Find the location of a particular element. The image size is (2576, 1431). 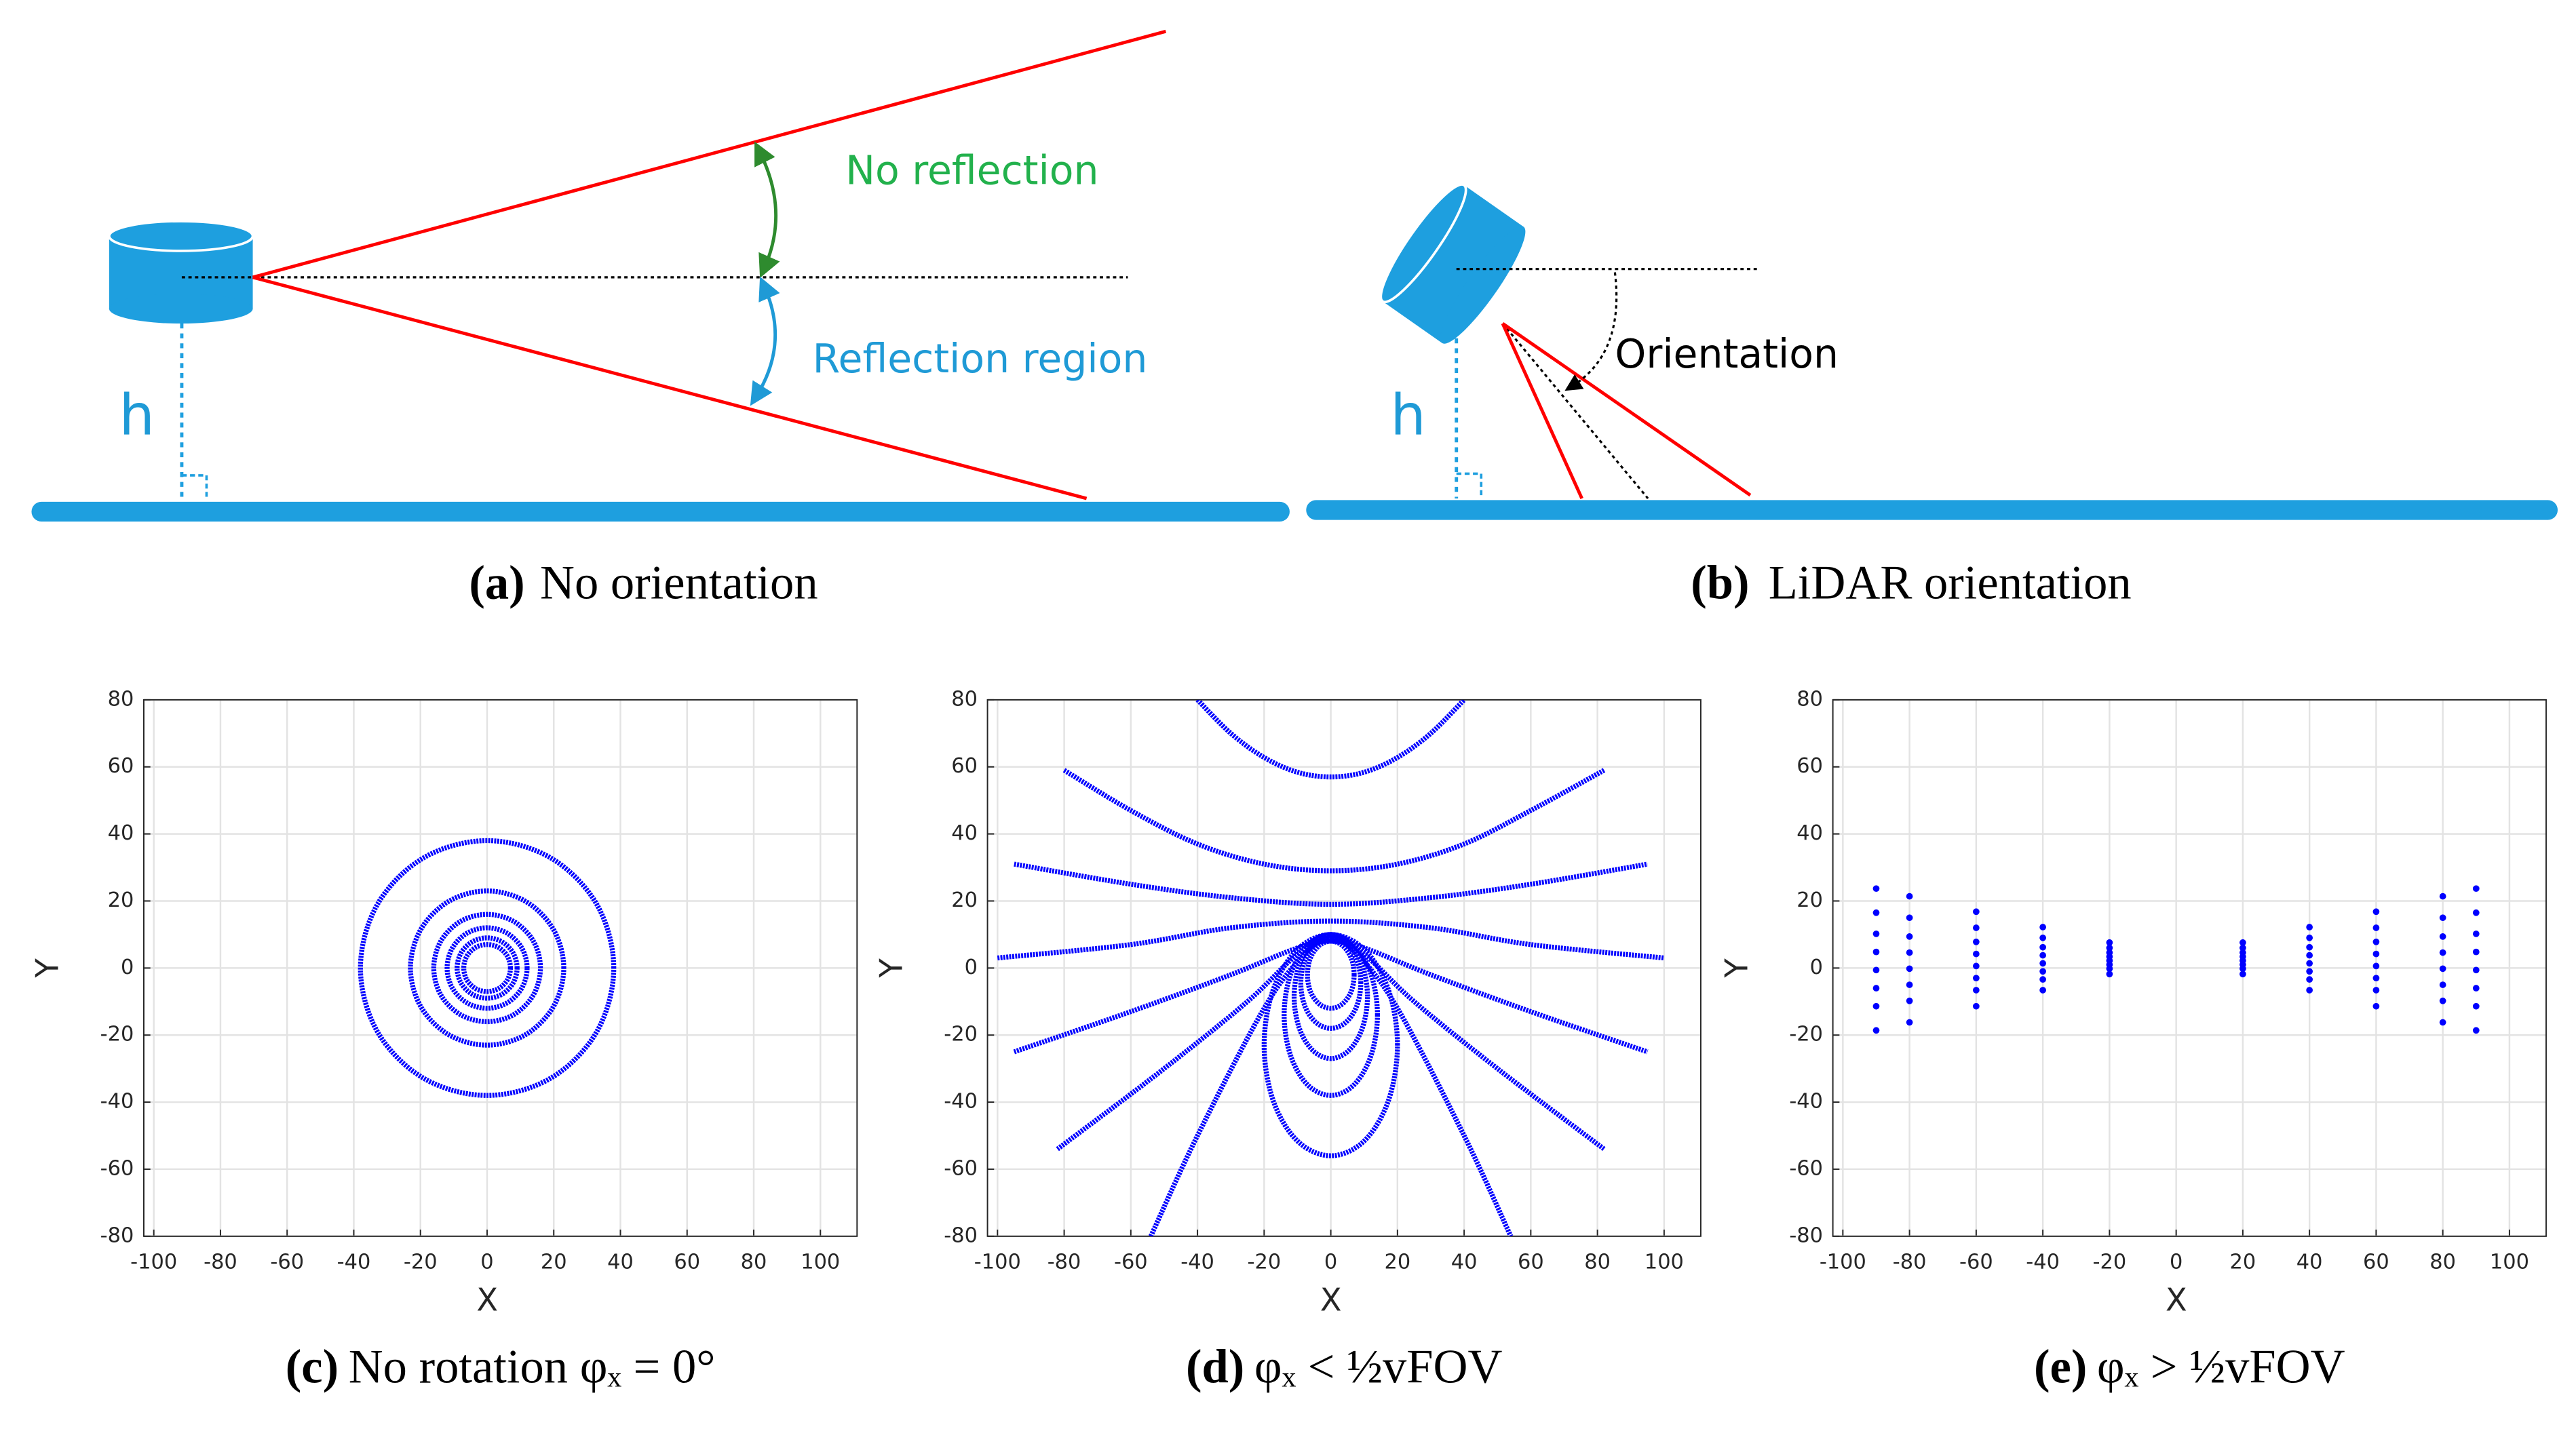

caption-label: (c) is located at coordinates (312, 1367).